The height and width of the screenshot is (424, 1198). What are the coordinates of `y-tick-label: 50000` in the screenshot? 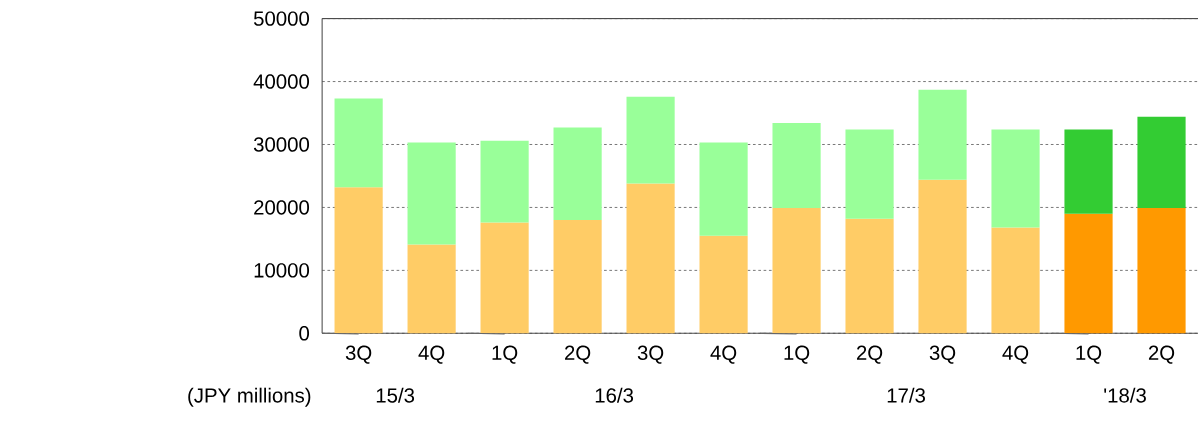 It's located at (281, 18).